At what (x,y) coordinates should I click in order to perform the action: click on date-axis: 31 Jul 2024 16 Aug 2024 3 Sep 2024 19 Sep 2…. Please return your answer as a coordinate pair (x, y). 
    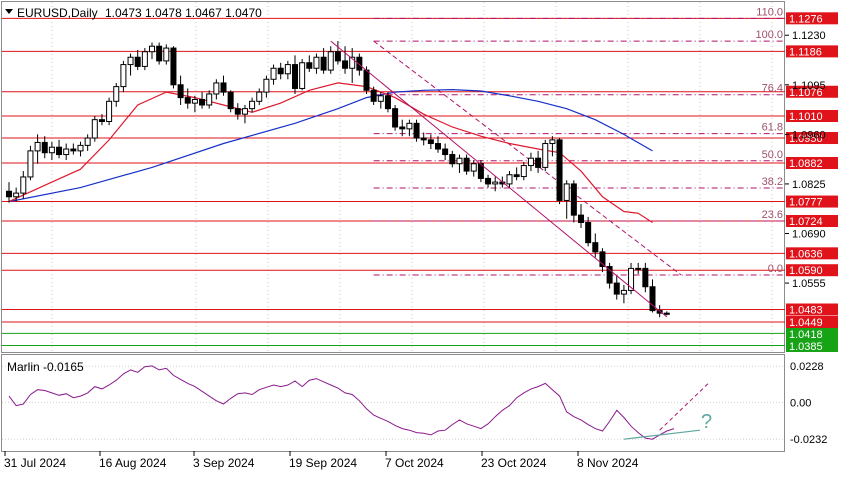
    Looking at the image, I should click on (321, 460).